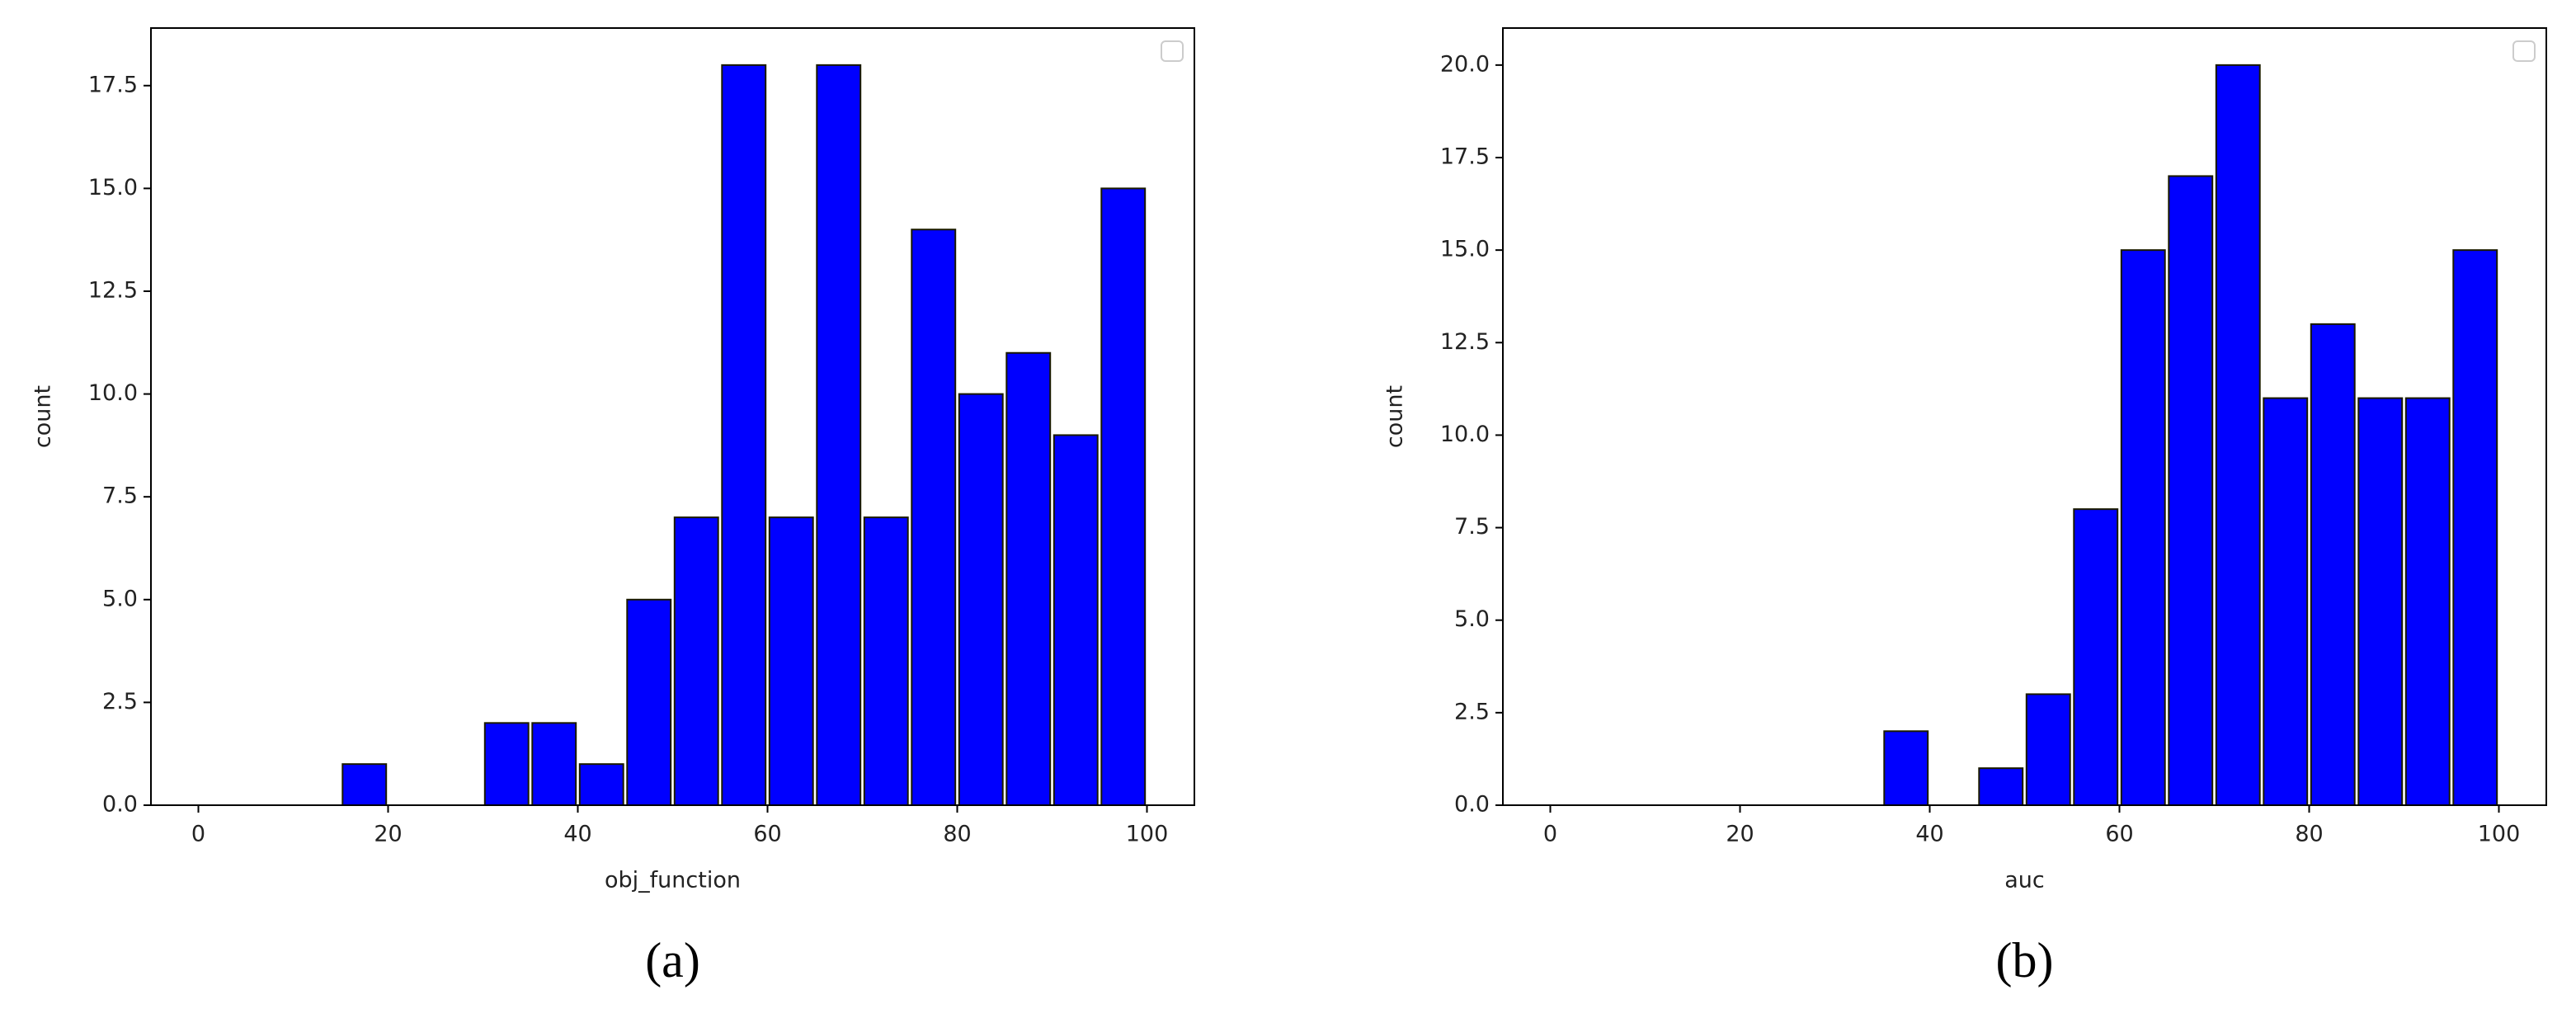 The width and height of the screenshot is (2576, 1023). Describe the element at coordinates (2025, 880) in the screenshot. I see `x-axis-label: auc` at that location.